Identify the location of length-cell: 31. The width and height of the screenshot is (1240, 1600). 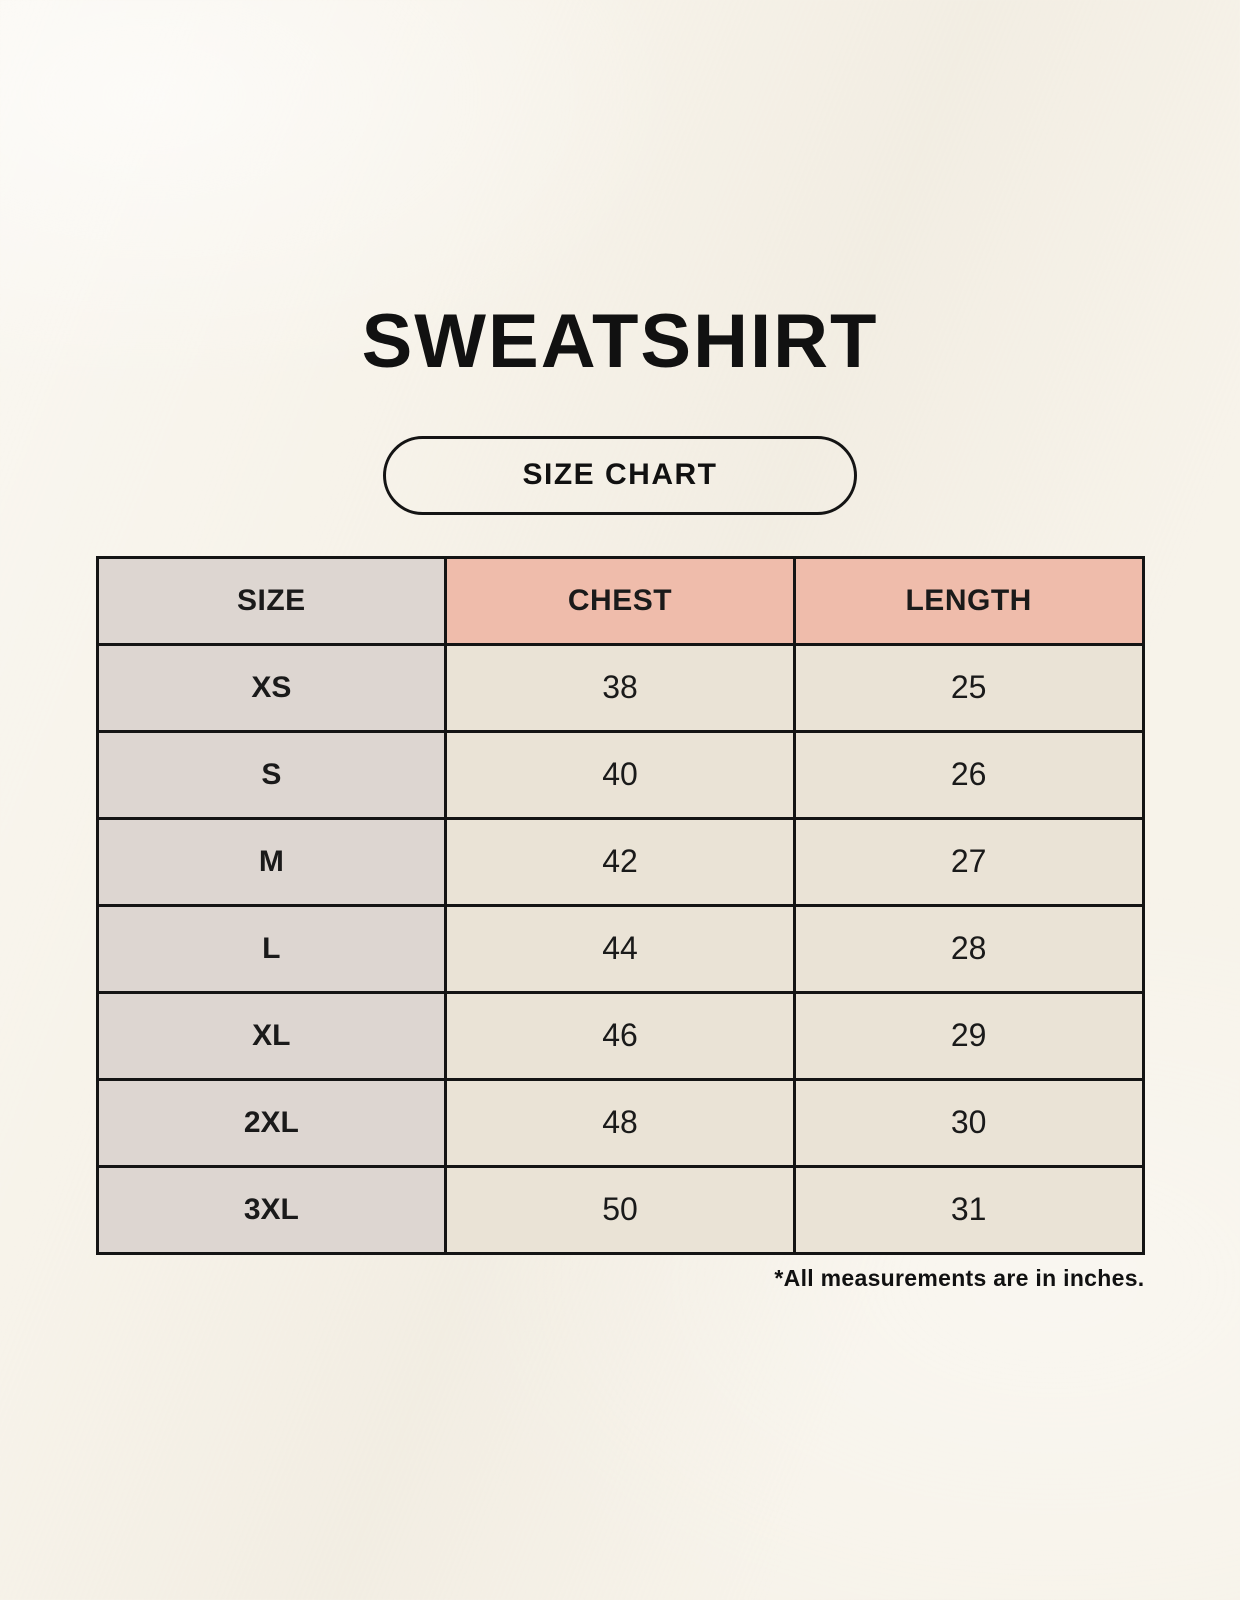
(968, 1209).